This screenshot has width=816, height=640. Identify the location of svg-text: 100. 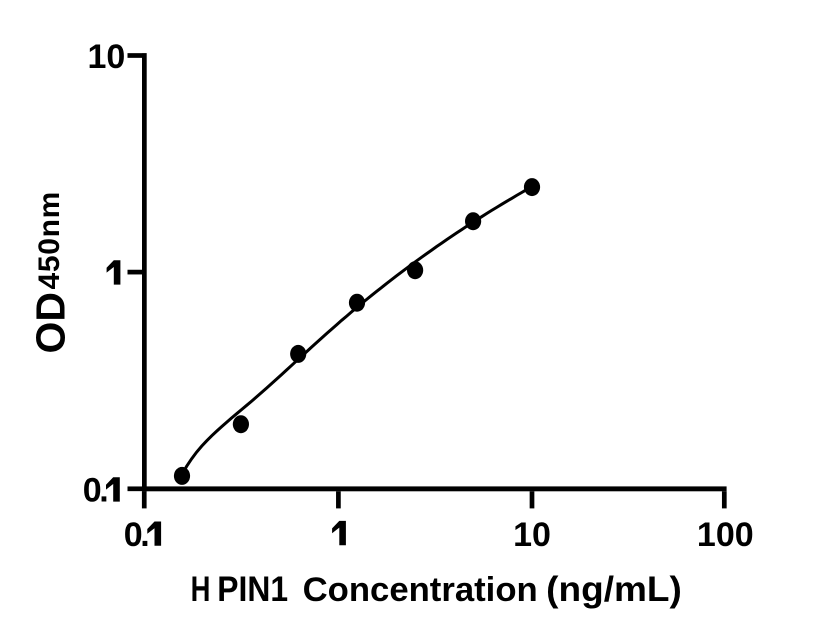
(725, 535).